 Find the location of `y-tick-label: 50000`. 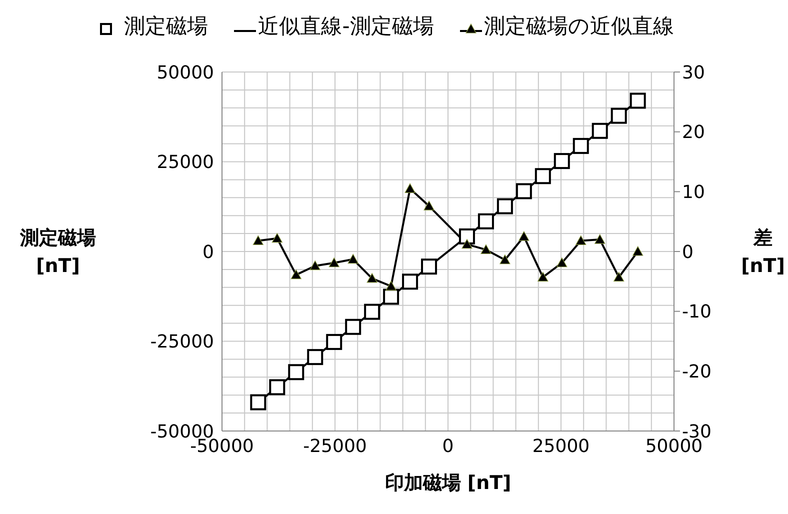

y-tick-label: 50000 is located at coordinates (185, 73).